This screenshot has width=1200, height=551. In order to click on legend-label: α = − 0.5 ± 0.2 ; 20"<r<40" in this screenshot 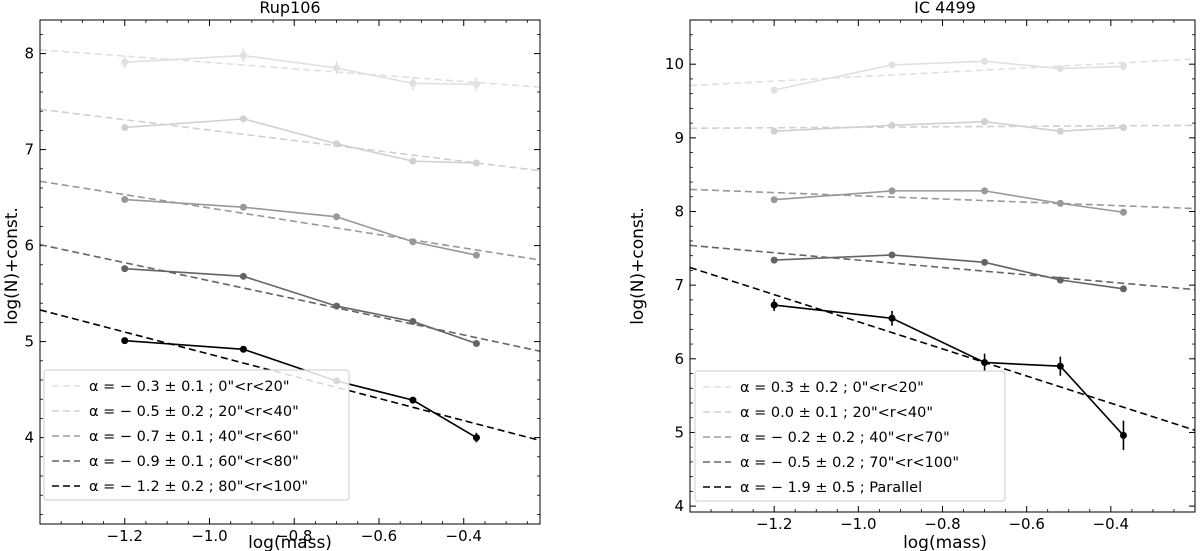, I will do `click(194, 412)`.